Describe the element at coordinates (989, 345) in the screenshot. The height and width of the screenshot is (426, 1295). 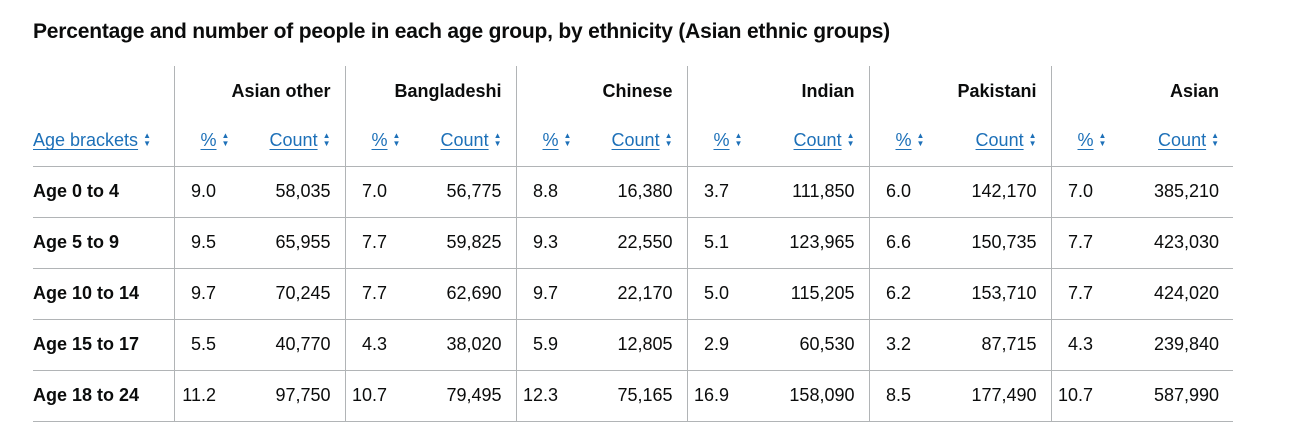
I see `count-cell: 87,715` at that location.